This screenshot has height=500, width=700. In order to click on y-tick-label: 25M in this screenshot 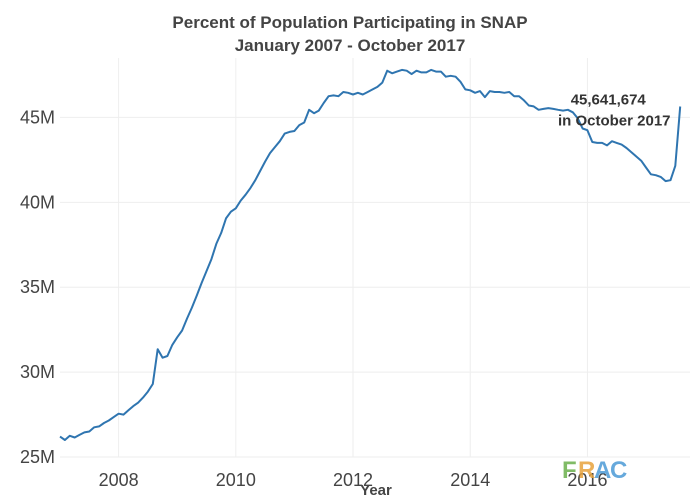, I will do `click(37, 457)`.